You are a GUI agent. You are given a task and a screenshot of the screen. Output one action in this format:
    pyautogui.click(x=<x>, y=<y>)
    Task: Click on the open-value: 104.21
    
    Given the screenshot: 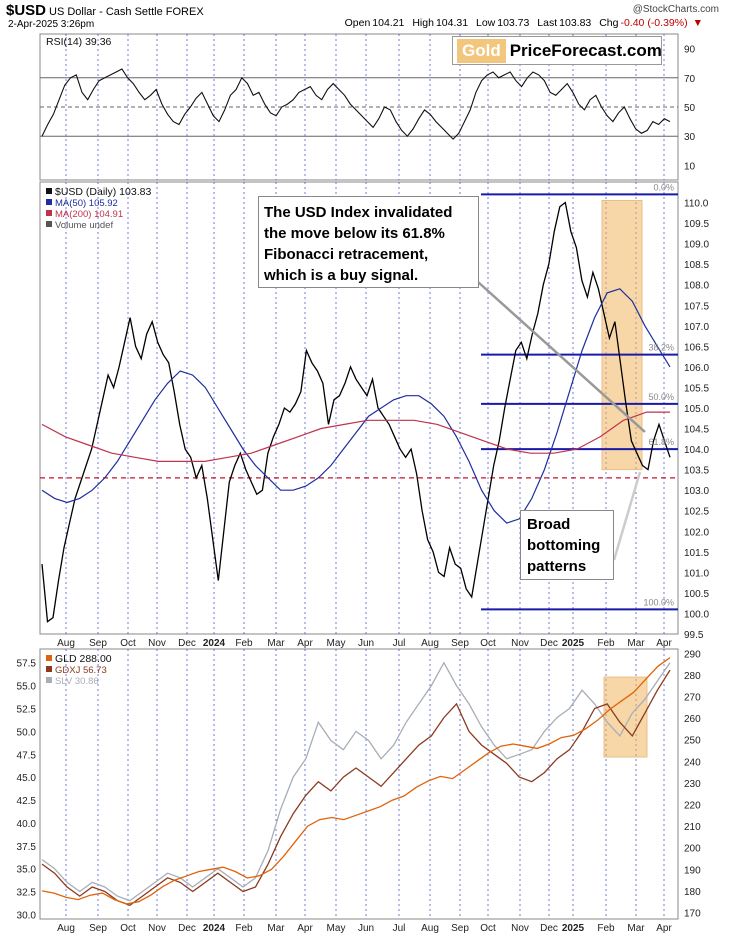 What is the action you would take?
    pyautogui.click(x=388, y=23)
    